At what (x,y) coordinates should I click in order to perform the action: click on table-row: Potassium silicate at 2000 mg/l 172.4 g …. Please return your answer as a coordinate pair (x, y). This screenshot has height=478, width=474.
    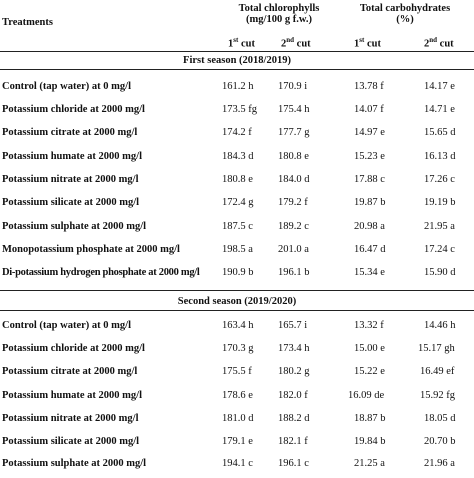
    Looking at the image, I should click on (237, 207).